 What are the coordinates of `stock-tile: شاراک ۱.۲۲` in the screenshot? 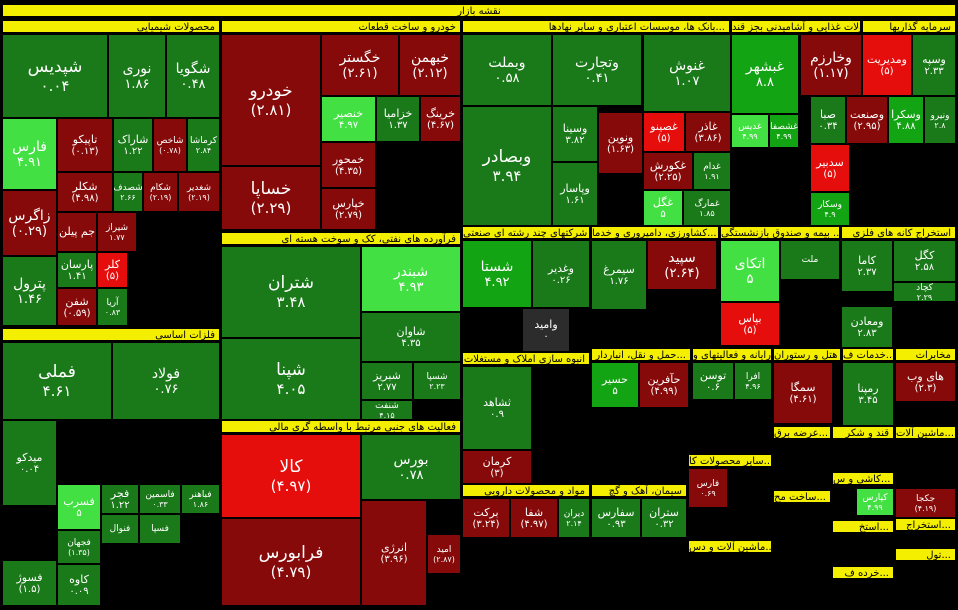 It's located at (133, 145).